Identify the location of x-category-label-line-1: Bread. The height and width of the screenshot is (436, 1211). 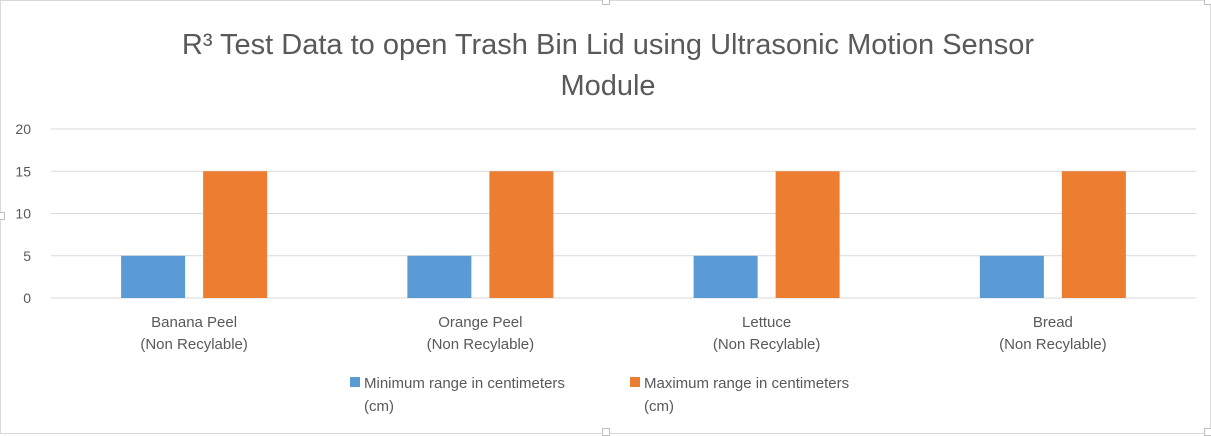
(1053, 322).